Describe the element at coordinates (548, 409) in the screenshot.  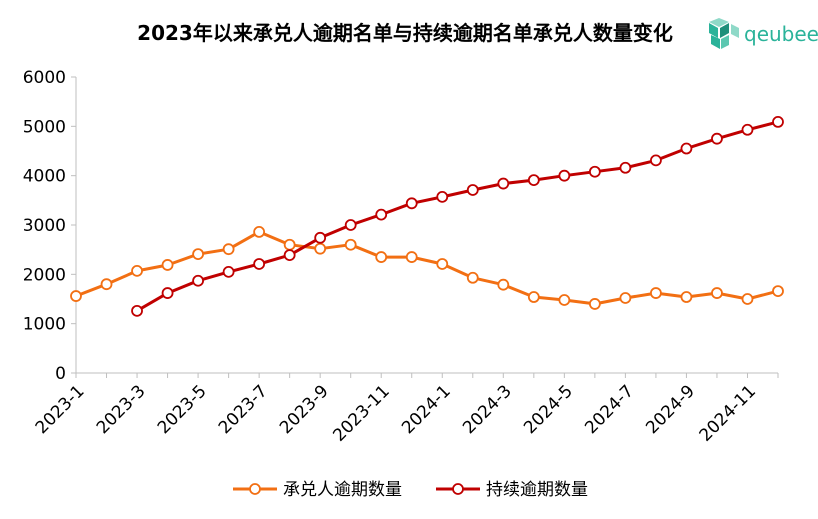
I see `x-tick-label: 2024-5` at that location.